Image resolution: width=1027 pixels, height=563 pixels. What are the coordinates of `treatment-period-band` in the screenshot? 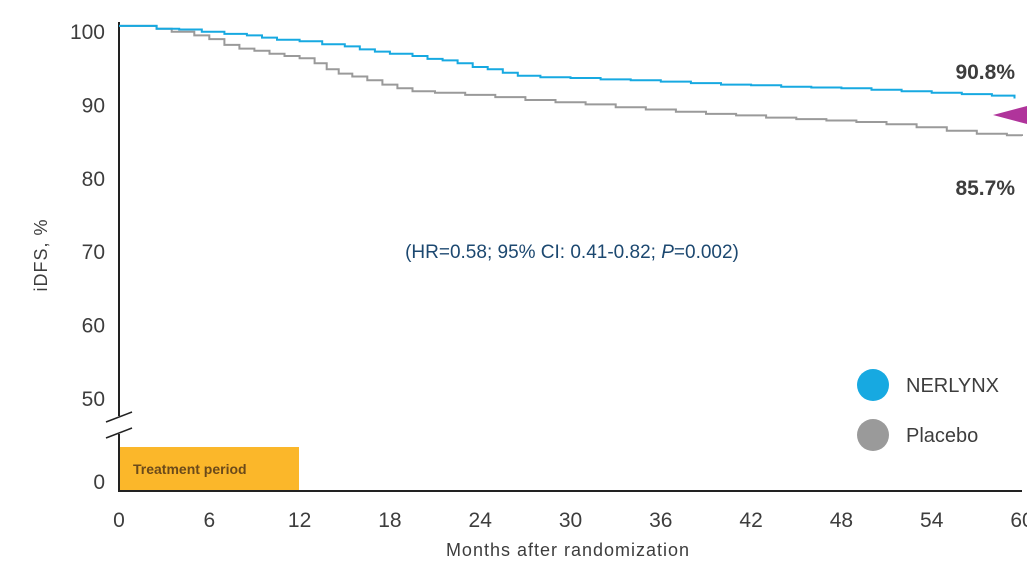 It's located at (209, 469).